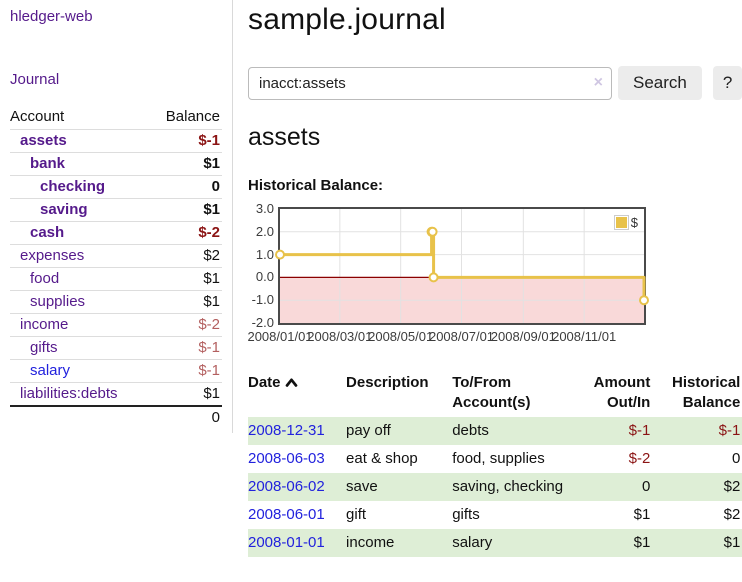  I want to click on account-balance: $2, so click(185, 256).